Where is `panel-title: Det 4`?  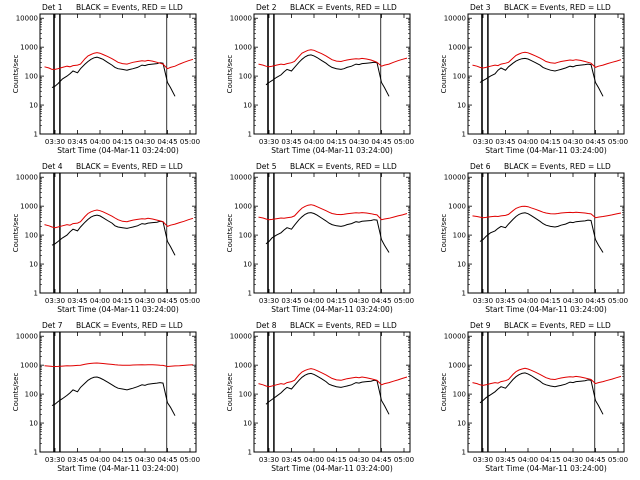
panel-title: Det 4 is located at coordinates (52, 166).